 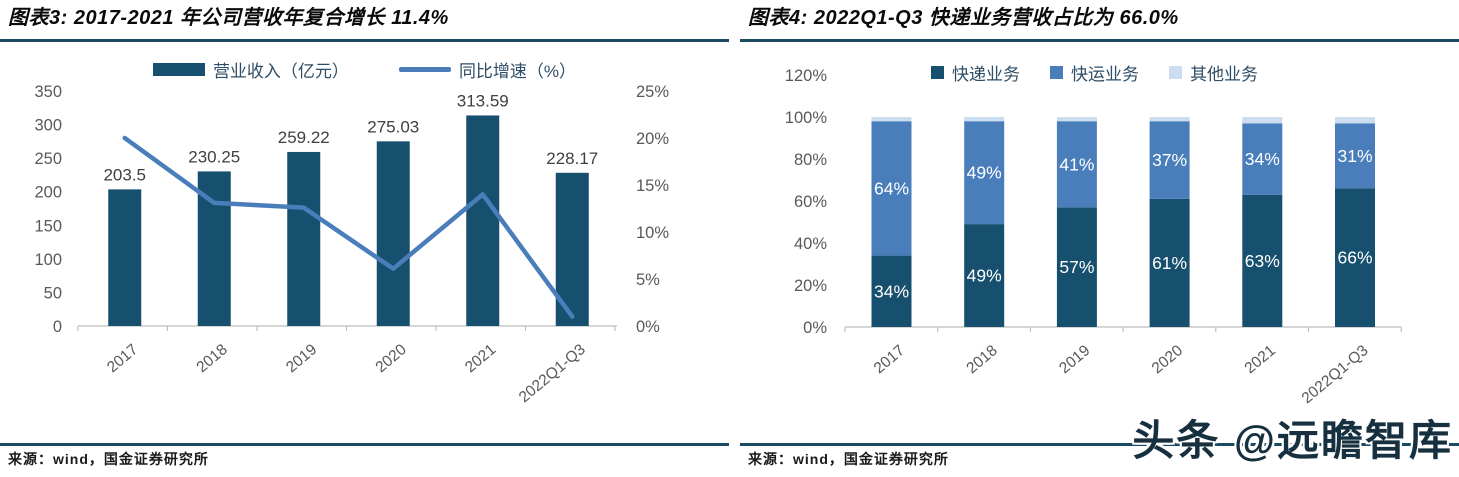 I want to click on right-axis-tick-label: 15%, so click(x=652, y=186).